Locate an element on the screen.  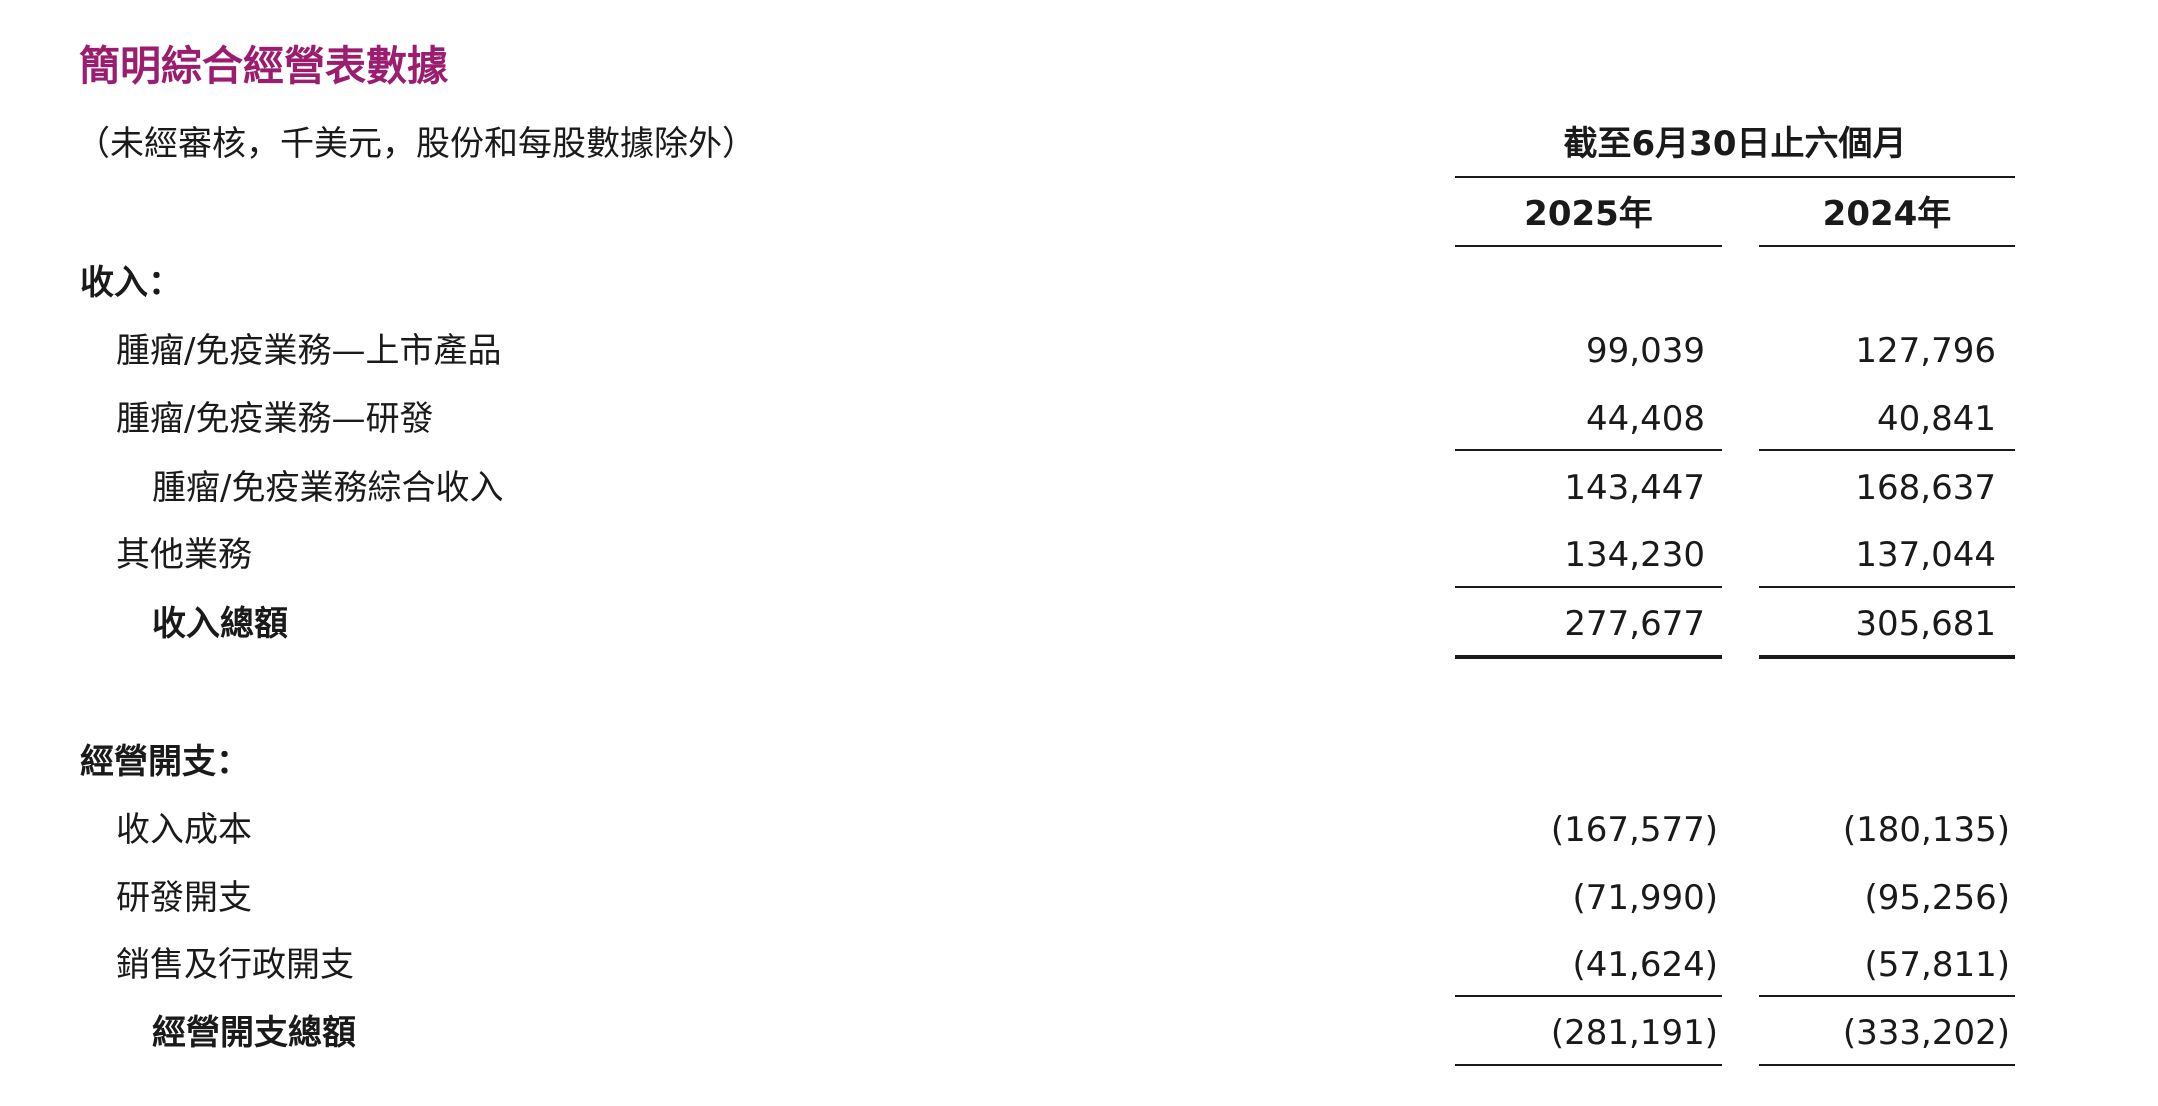
row-label: 經營開支： is located at coordinates (165, 762).